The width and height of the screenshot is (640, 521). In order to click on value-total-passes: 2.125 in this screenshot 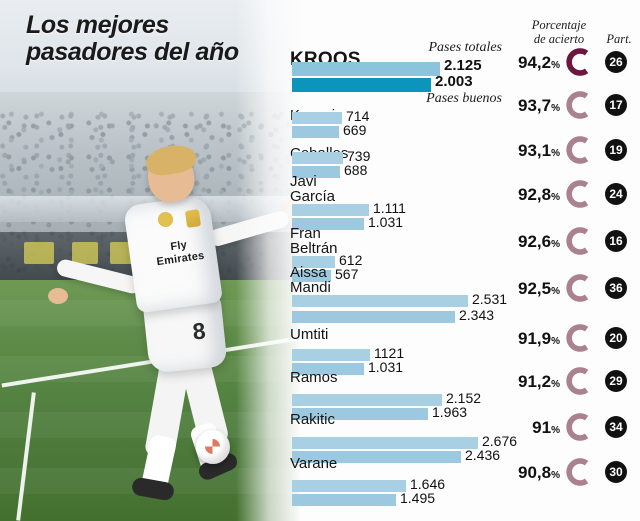, I will do `click(463, 65)`.